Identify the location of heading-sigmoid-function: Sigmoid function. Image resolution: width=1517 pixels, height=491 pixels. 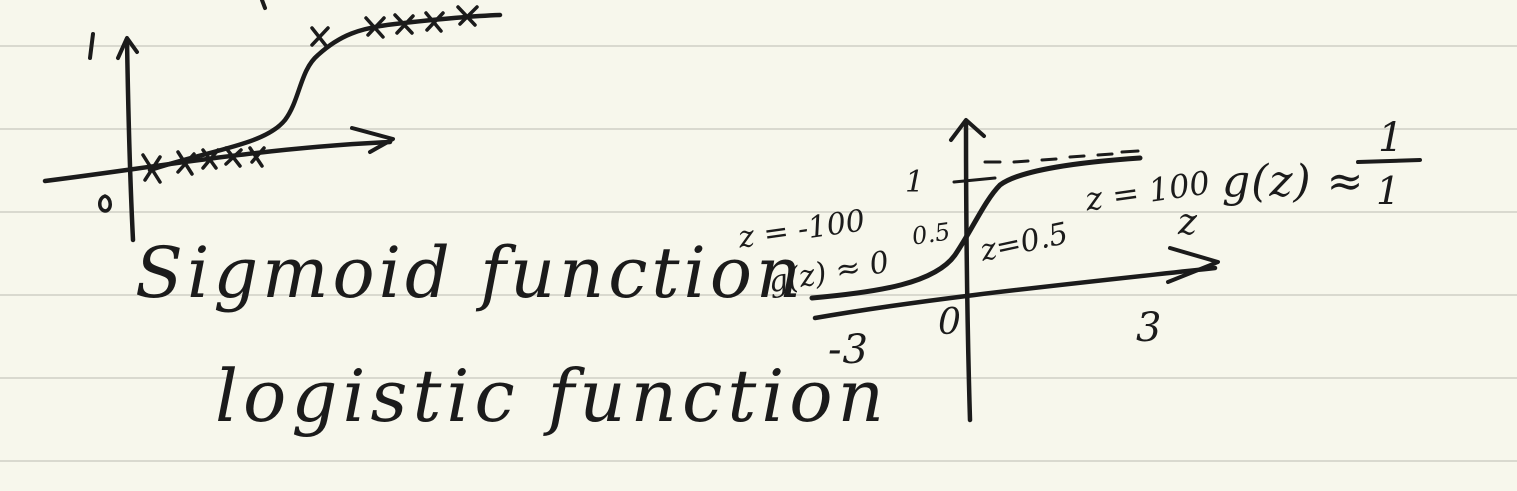
(470, 273).